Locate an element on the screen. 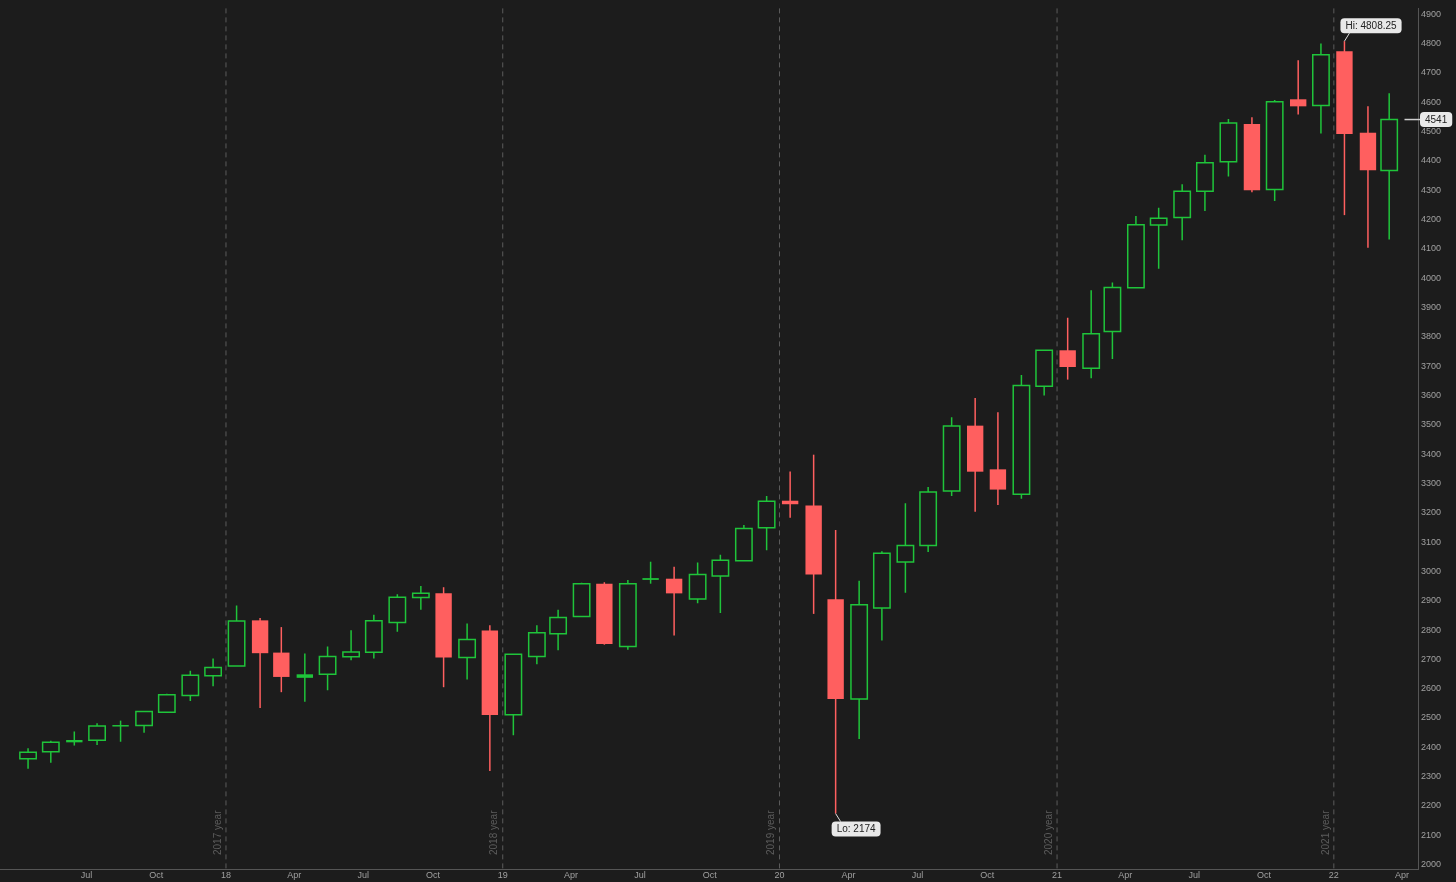 This screenshot has height=882, width=1456. x-tick-label: 20 is located at coordinates (779, 874).